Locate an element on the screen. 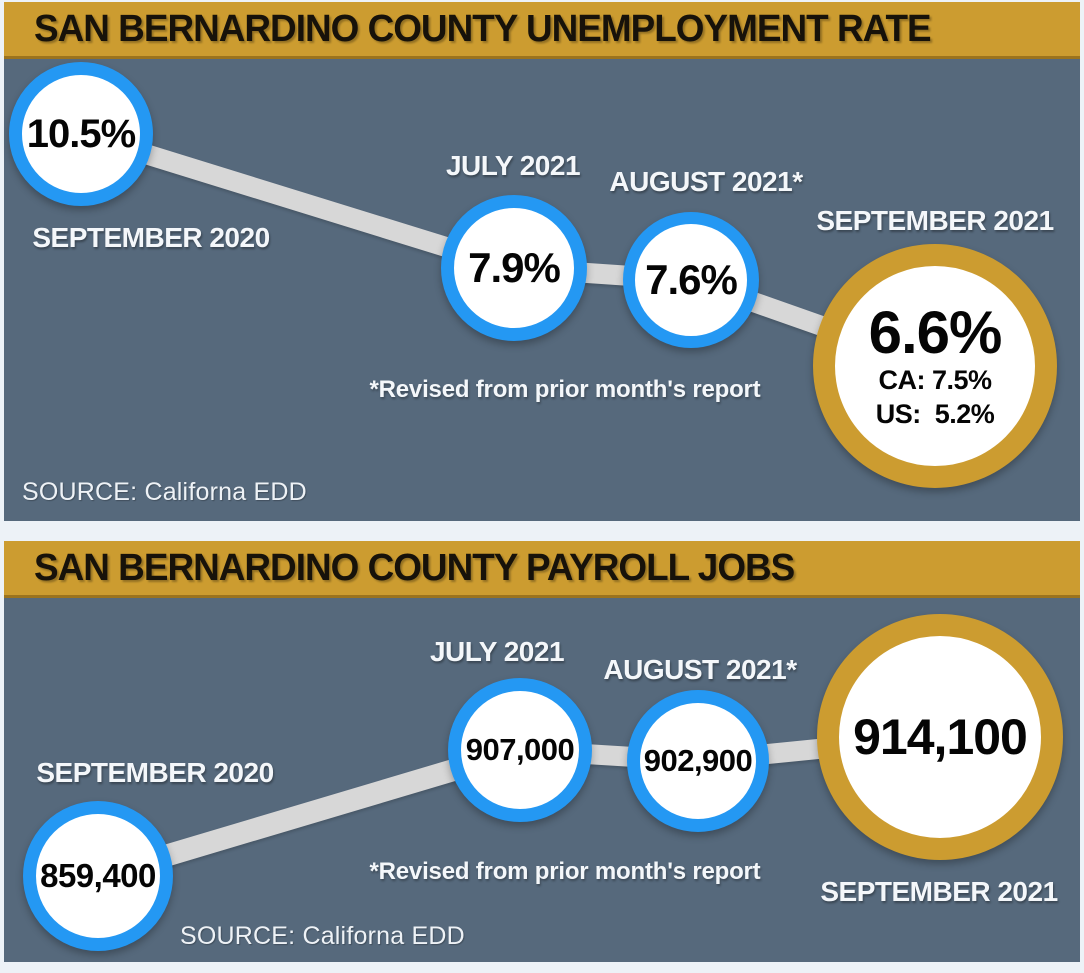  payroll-panel-header: SAN BERNARDINO COUNTY PAYROLL JOBS is located at coordinates (542, 569).